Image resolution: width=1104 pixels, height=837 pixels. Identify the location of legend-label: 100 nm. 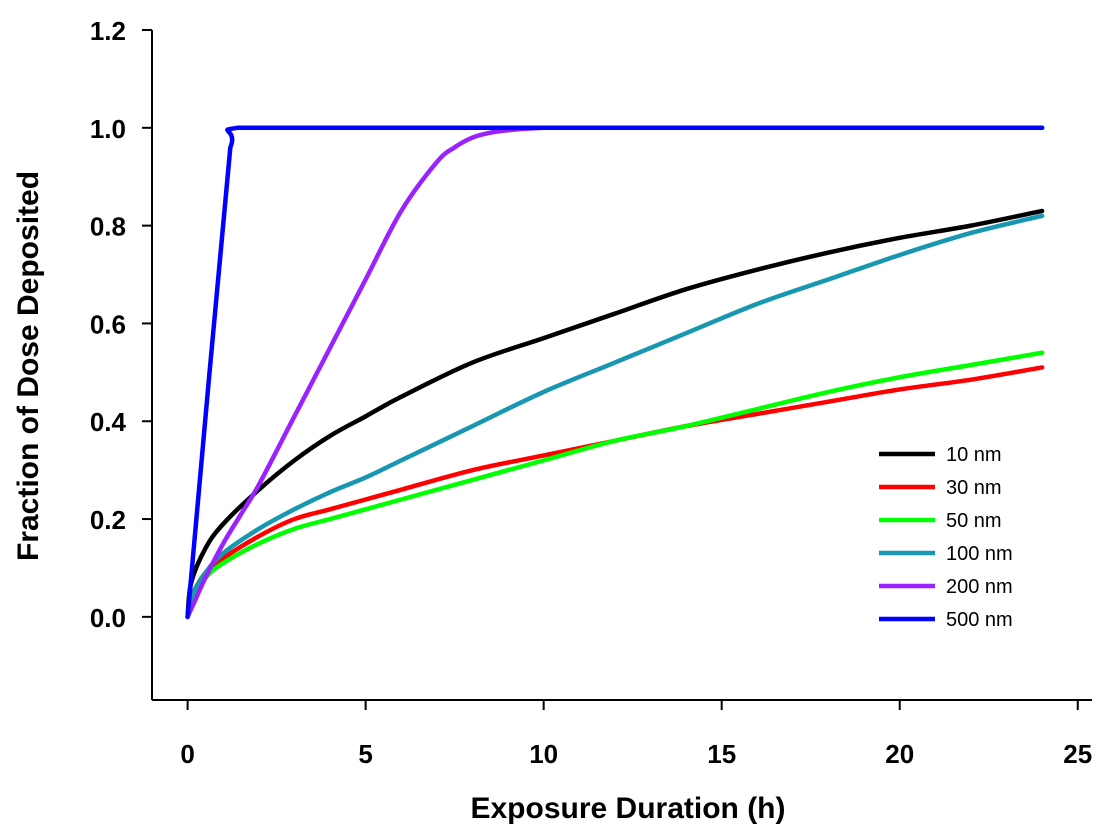
(979, 554).